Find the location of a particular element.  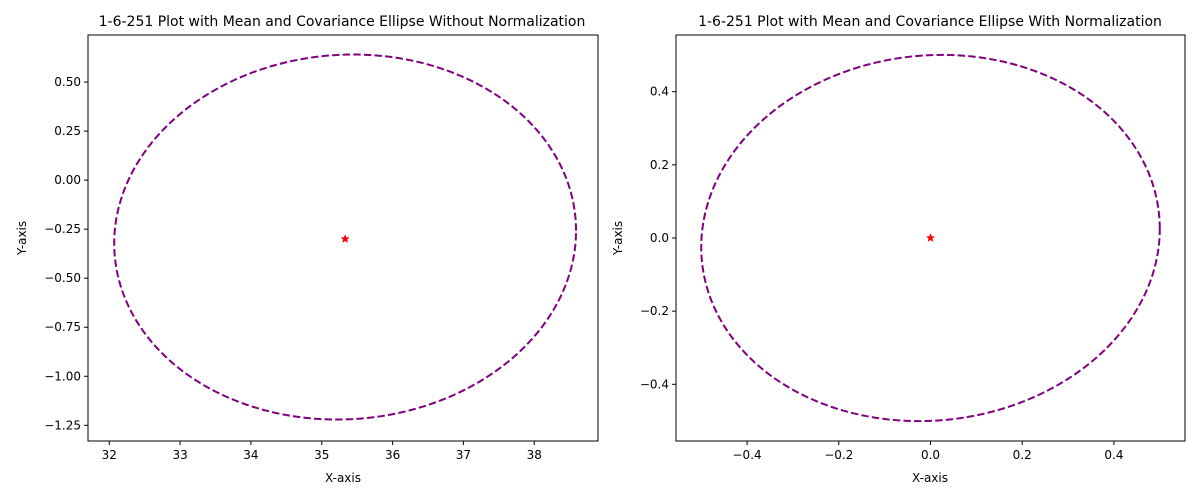

y-tick-label: −1.25 is located at coordinates (62, 425).